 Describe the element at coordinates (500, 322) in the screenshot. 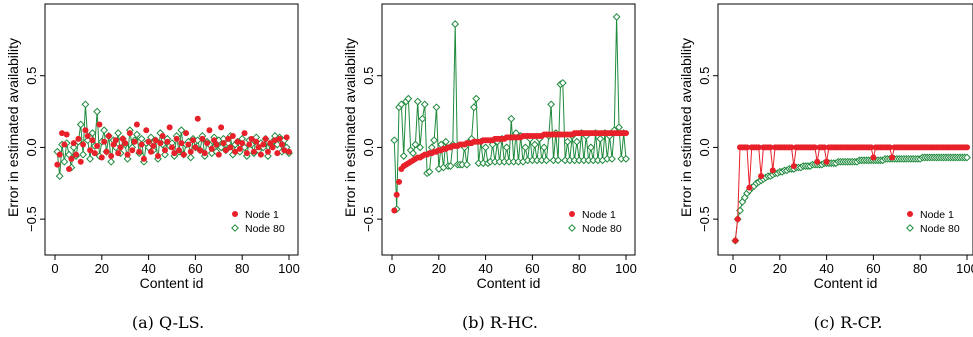

I see `subfigure-caption: (b) R-HC.` at that location.